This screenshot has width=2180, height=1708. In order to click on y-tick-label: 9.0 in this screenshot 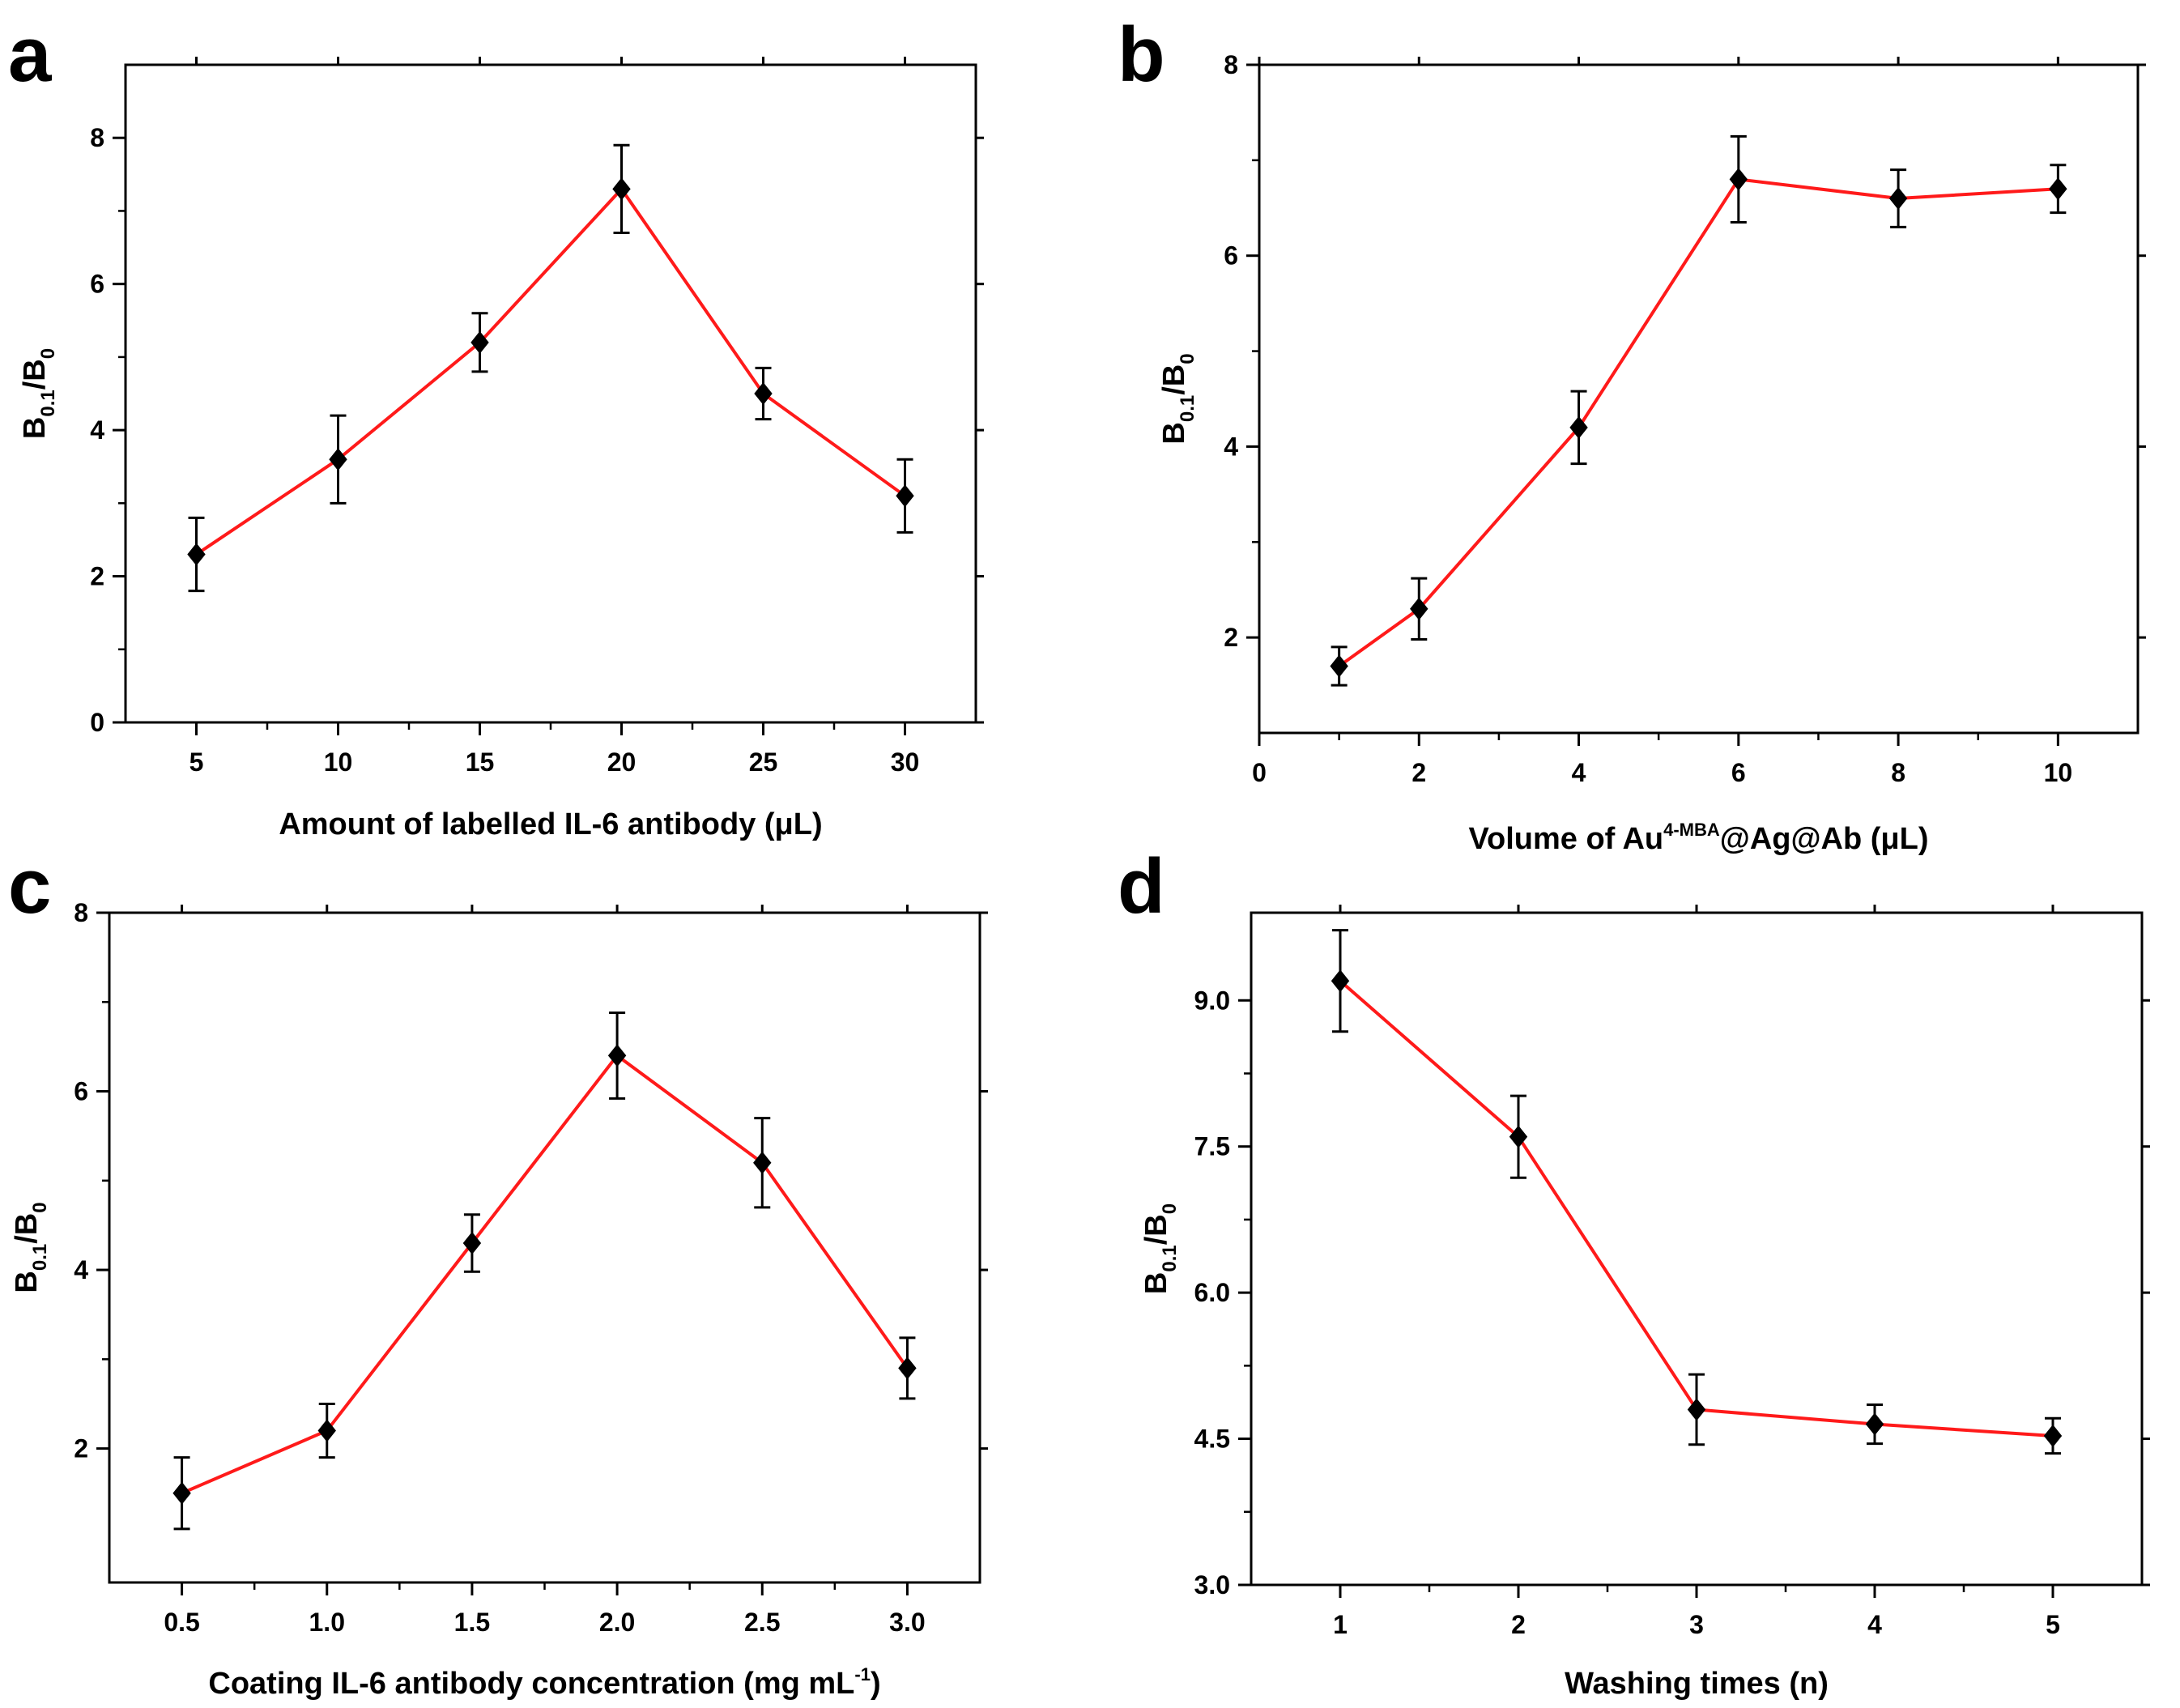, I will do `click(1212, 1000)`.